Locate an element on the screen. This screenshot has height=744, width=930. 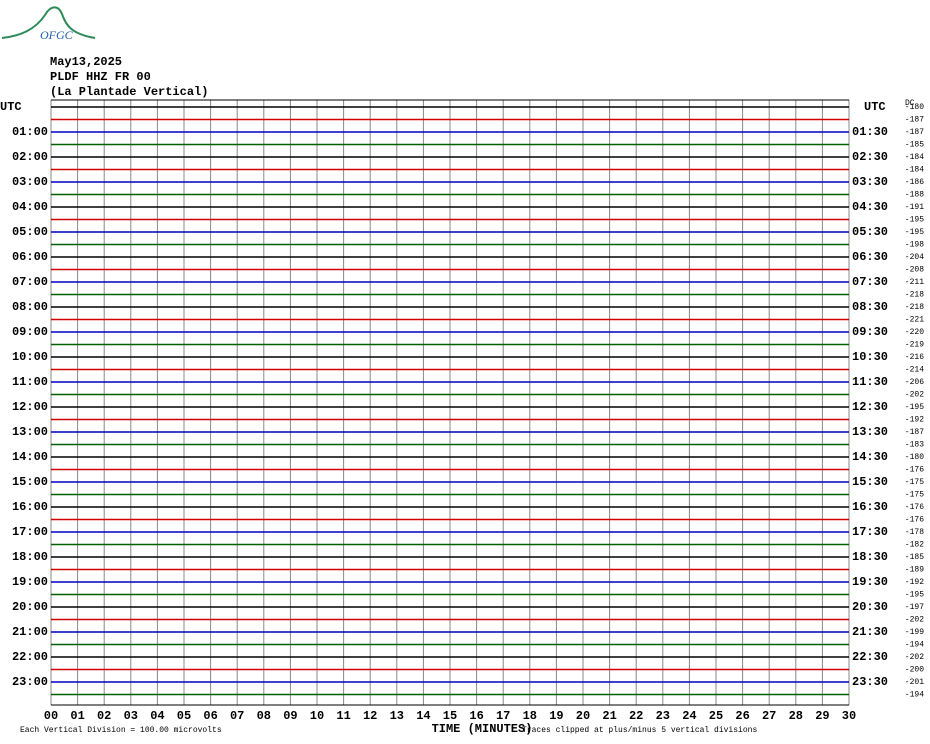
dc-value: -211 is located at coordinates (914, 282).